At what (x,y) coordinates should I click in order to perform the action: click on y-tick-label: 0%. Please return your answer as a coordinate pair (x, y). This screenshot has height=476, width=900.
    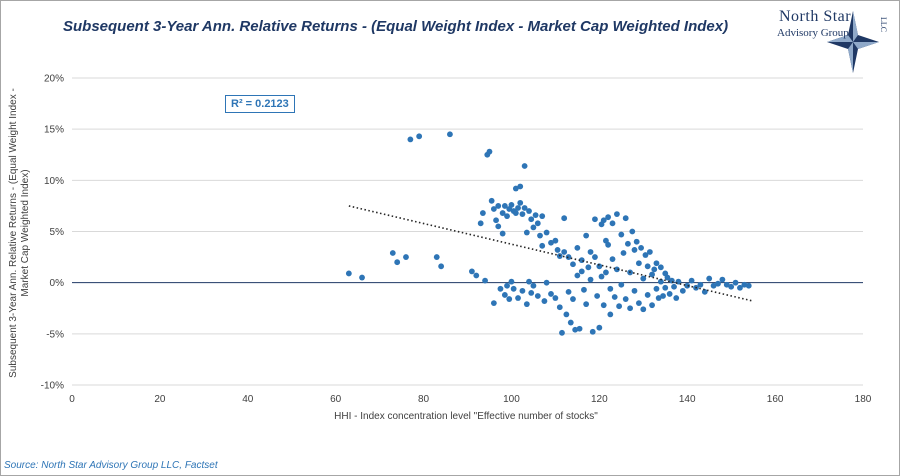
    Looking at the image, I should click on (57, 283).